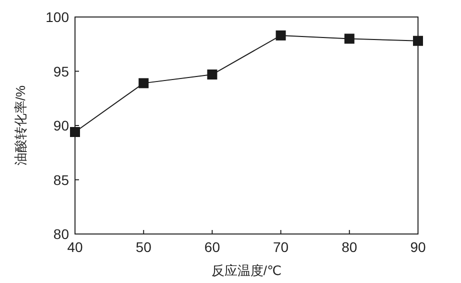  What do you see at coordinates (20, 125) in the screenshot?
I see `y-axis-title: 油酸转化率/%` at bounding box center [20, 125].